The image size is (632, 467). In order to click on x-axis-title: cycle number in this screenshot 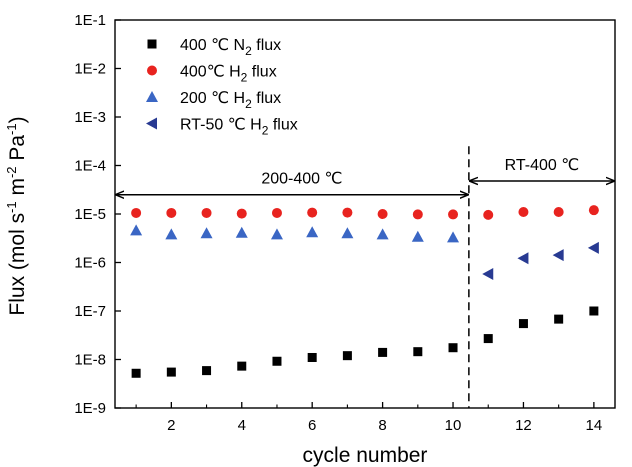, I will do `click(365, 455)`.